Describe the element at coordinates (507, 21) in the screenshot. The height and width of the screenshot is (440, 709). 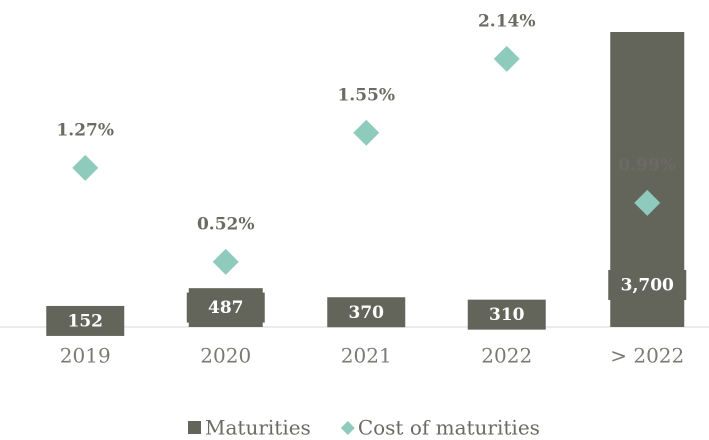
I see `point-label: 2.14%` at that location.